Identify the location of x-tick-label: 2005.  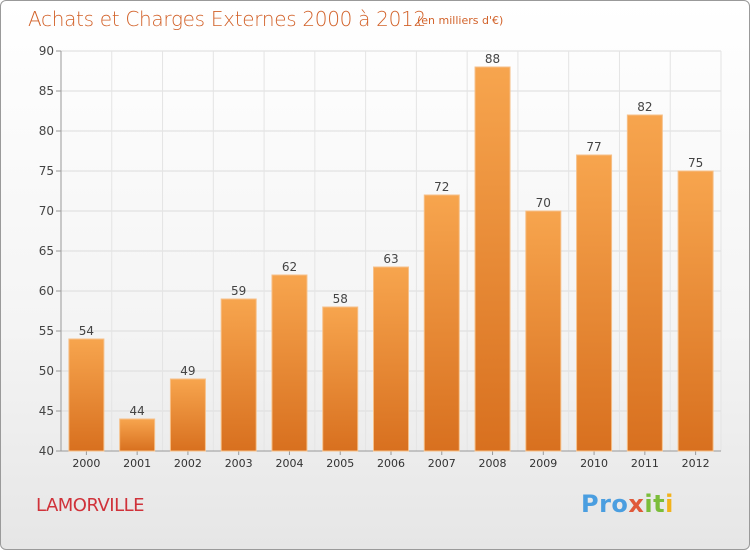
(340, 463).